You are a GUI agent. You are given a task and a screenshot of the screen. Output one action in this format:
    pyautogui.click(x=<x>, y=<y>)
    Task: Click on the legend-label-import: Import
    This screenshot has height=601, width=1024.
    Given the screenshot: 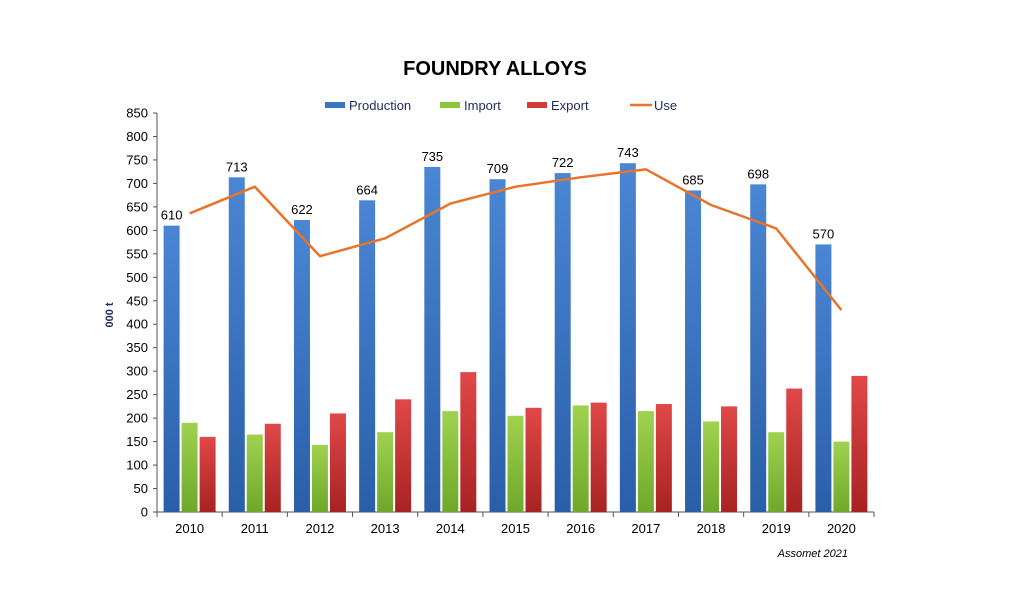 What is the action you would take?
    pyautogui.click(x=482, y=105)
    